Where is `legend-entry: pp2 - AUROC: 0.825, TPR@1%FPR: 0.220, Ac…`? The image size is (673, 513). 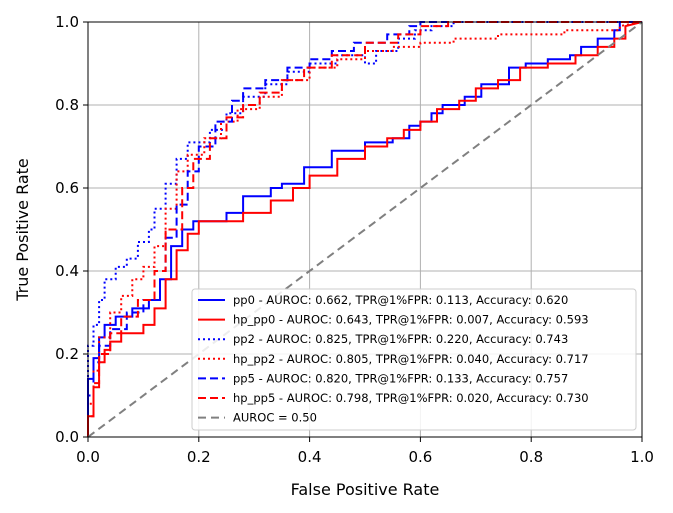
legend-entry: pp2 - AUROC: 0.825, TPR@1%FPR: 0.220, Ac… is located at coordinates (400, 339).